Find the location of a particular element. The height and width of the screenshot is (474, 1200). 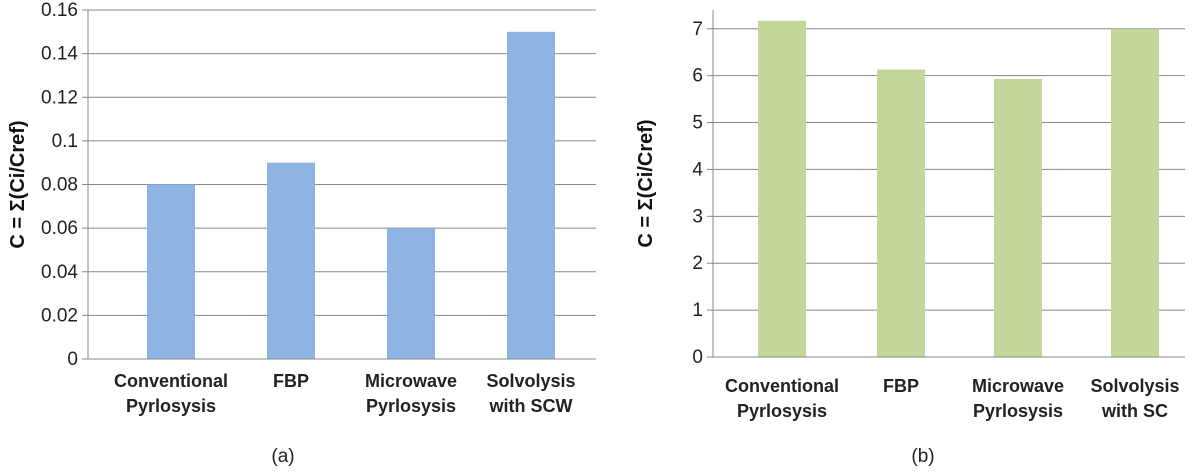

y-tick-label: 6 is located at coordinates (697, 76).